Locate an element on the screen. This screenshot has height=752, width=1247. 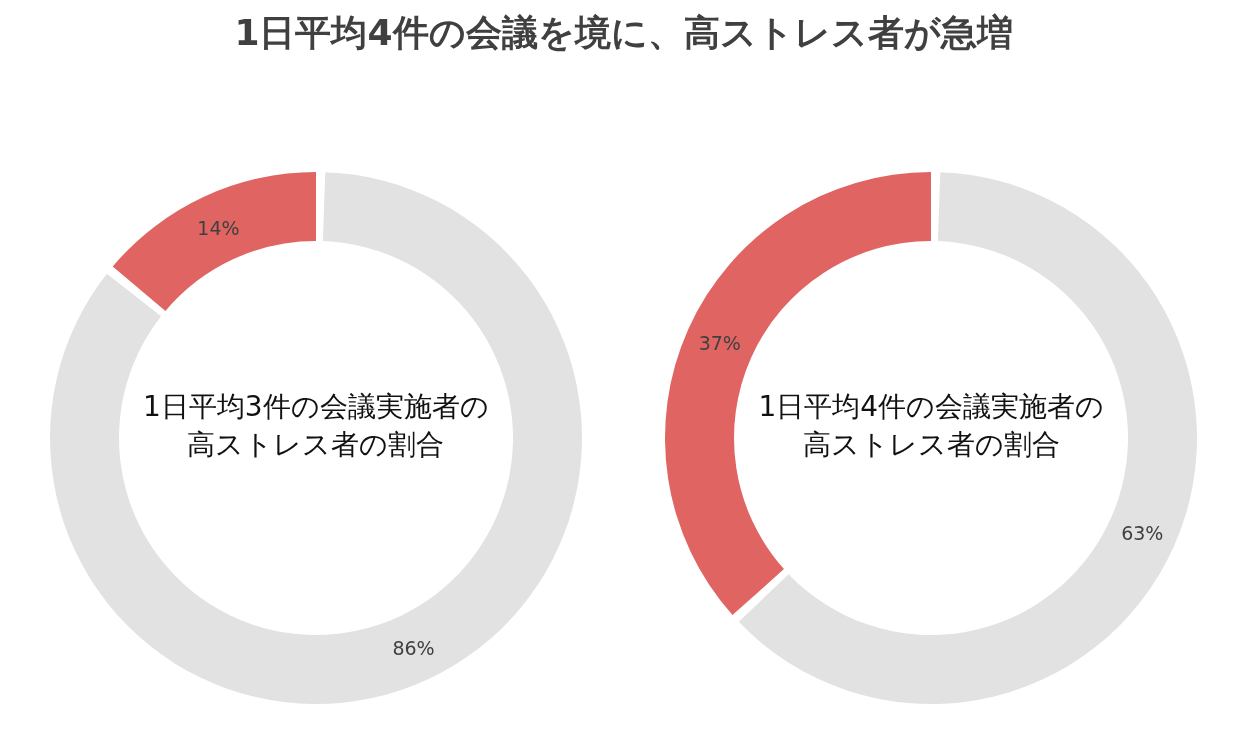
data-label: 37% is located at coordinates (720, 343).